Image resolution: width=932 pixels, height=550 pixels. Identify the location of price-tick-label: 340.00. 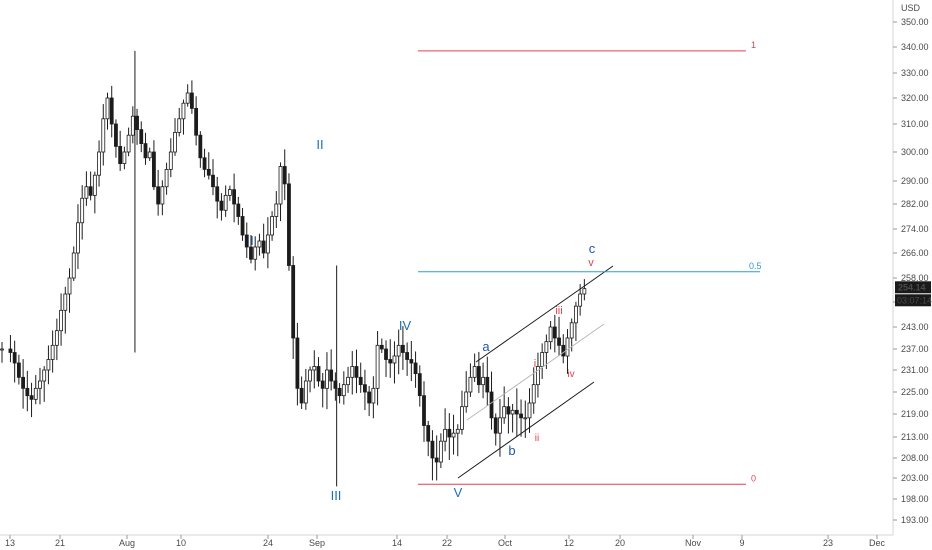
(915, 47).